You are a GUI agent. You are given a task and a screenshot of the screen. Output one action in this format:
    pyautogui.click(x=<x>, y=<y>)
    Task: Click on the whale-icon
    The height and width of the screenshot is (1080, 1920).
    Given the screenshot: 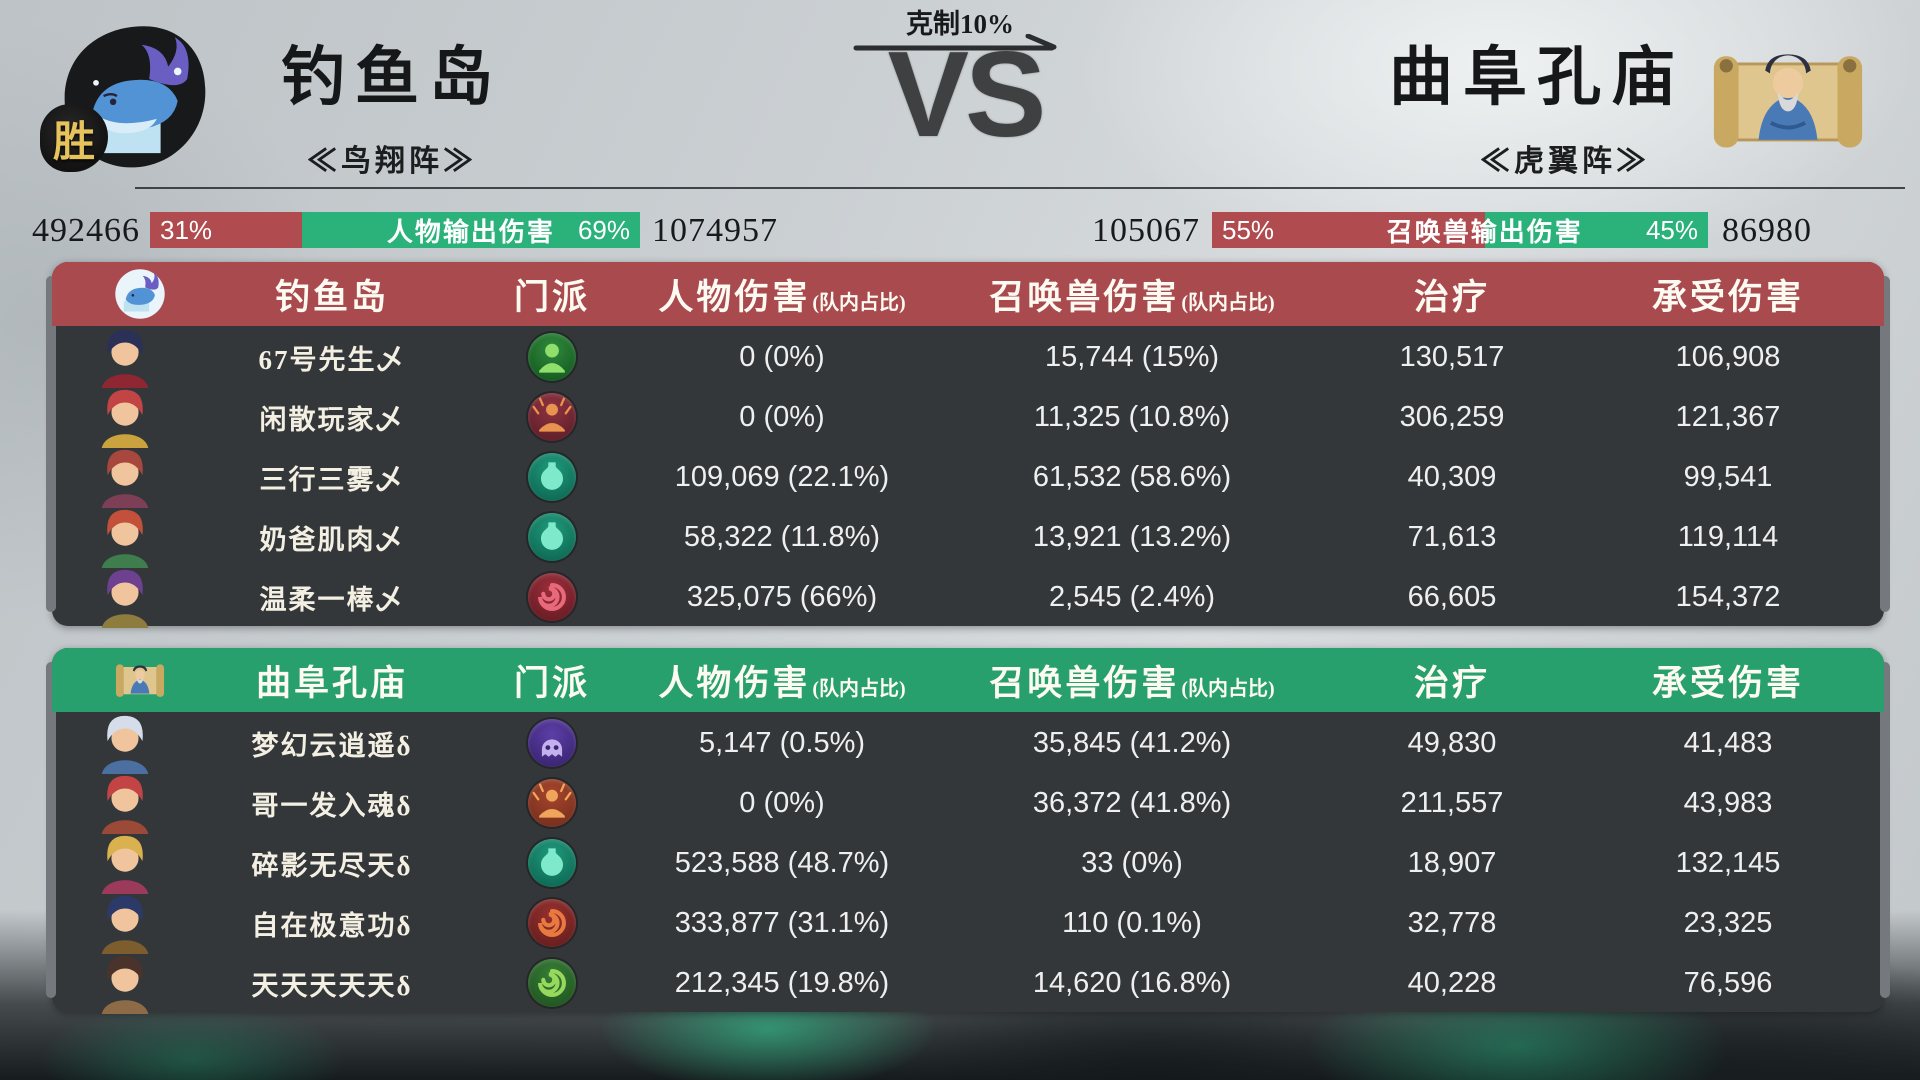 What is the action you would take?
    pyautogui.click(x=140, y=294)
    